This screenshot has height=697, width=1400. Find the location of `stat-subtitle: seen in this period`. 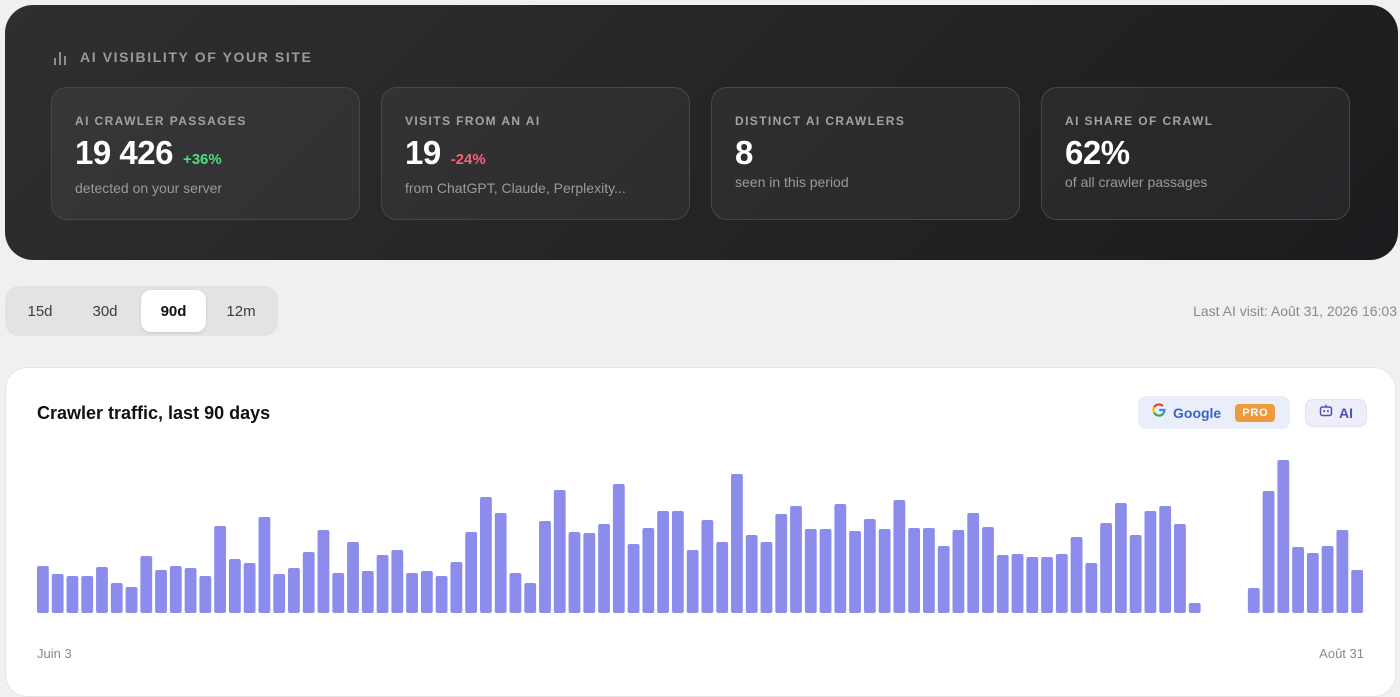

stat-subtitle: seen in this period is located at coordinates (792, 182).